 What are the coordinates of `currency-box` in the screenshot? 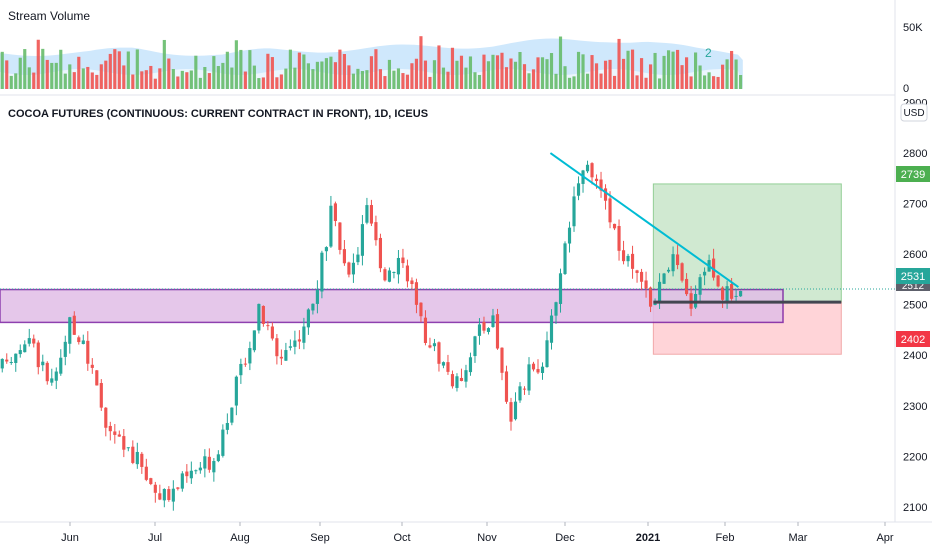 It's located at (914, 112).